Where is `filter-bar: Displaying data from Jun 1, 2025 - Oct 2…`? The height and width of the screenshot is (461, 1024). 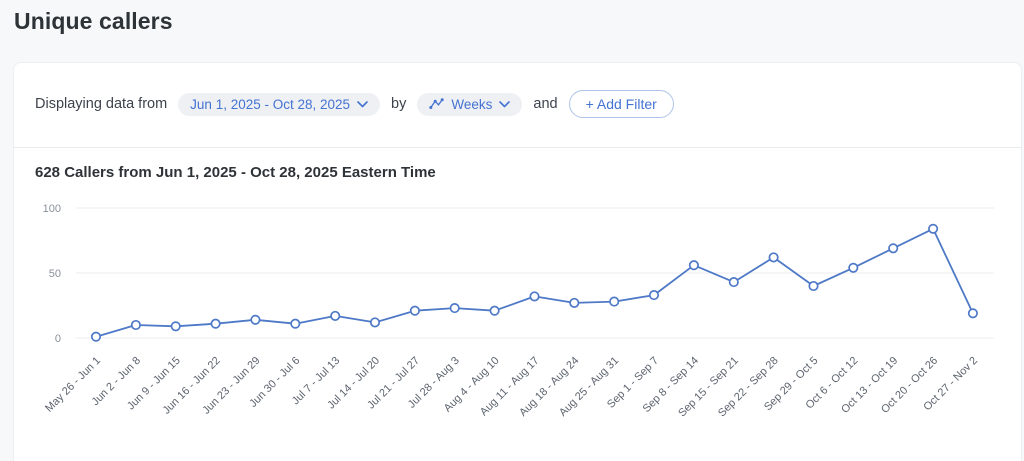
filter-bar: Displaying data from Jun 1, 2025 - Oct 2… is located at coordinates (354, 104).